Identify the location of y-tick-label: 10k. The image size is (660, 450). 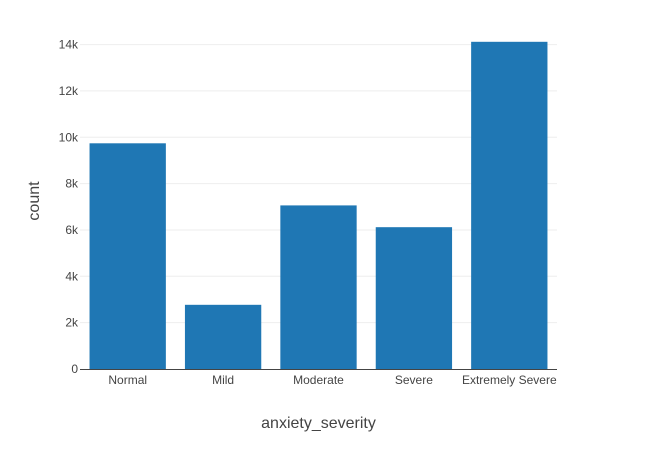
(69, 137).